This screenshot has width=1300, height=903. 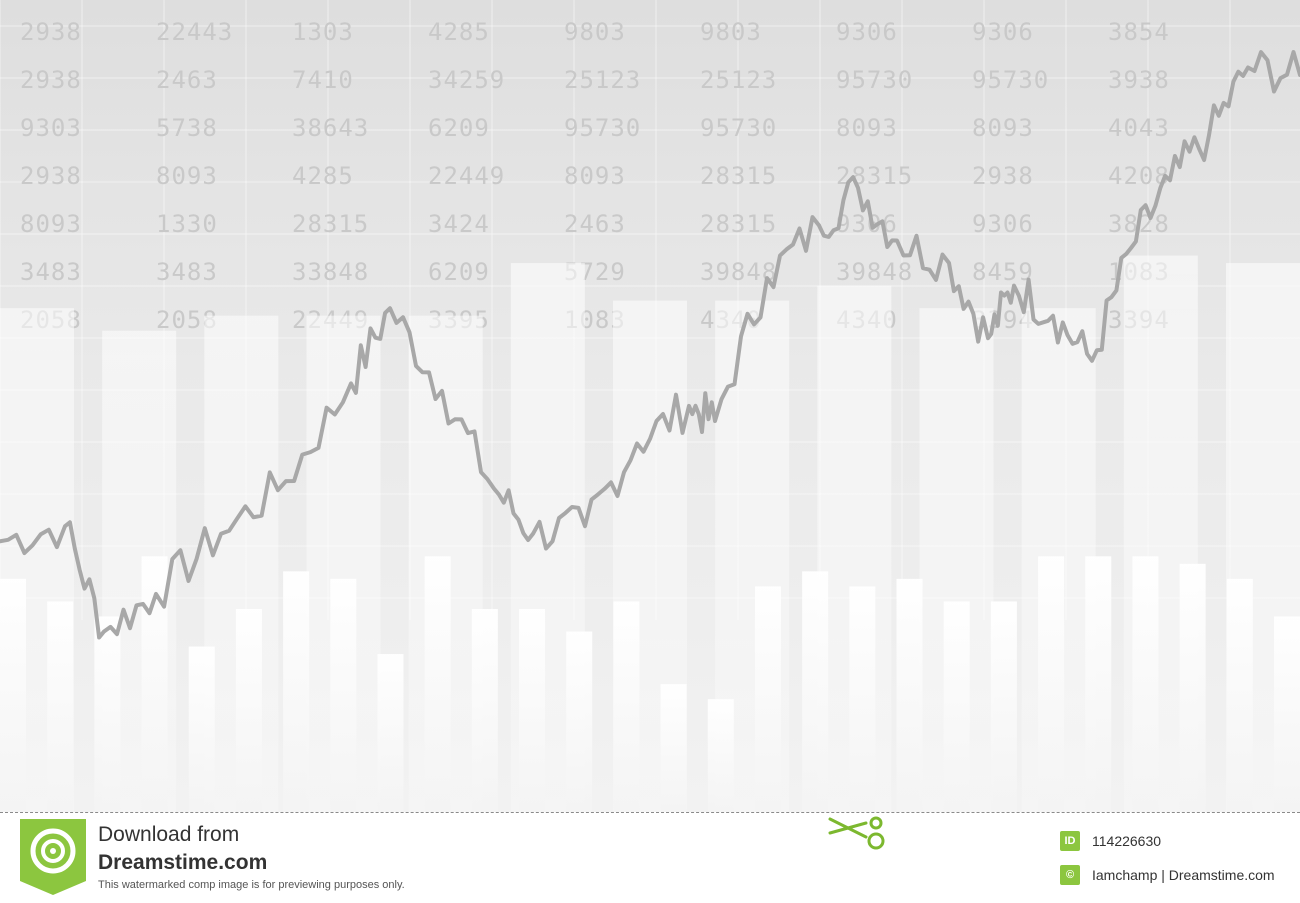 What do you see at coordinates (1070, 841) in the screenshot?
I see `id-badge-icon: ID` at bounding box center [1070, 841].